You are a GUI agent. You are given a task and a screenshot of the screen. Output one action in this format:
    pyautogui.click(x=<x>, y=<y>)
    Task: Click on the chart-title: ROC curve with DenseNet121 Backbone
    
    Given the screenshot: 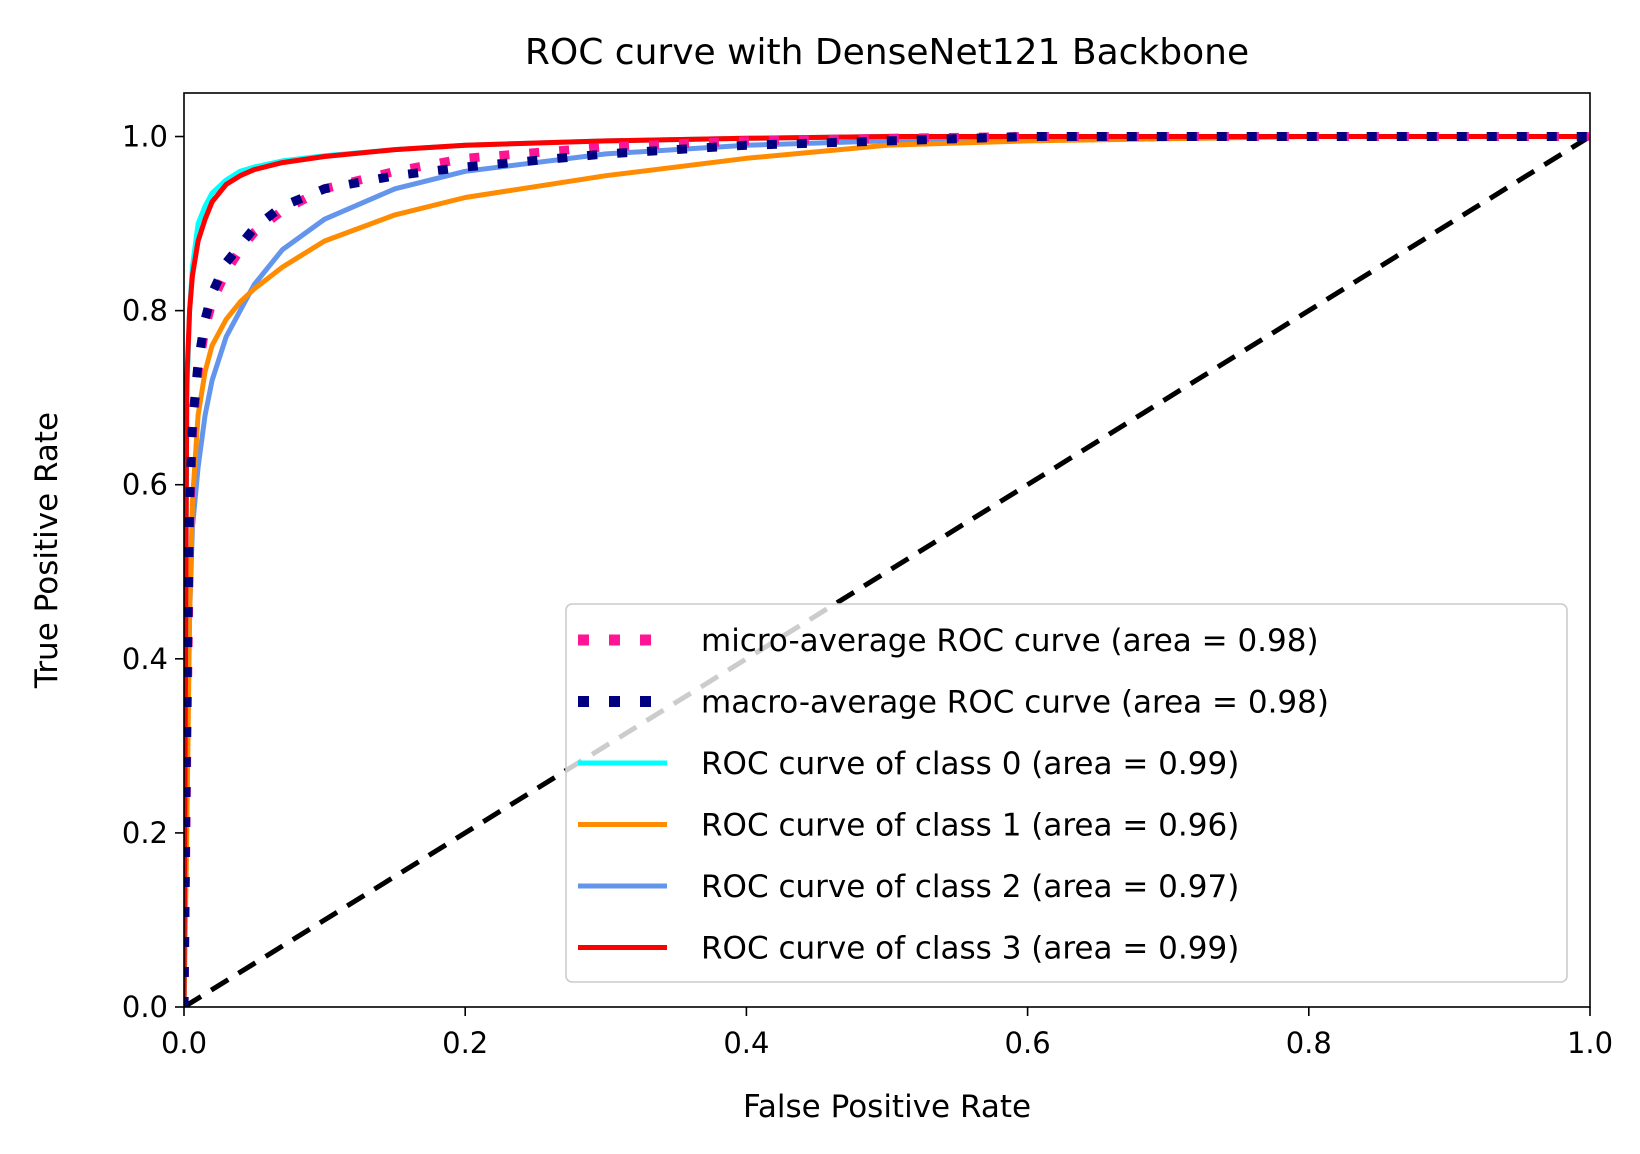 What is the action you would take?
    pyautogui.click(x=887, y=52)
    